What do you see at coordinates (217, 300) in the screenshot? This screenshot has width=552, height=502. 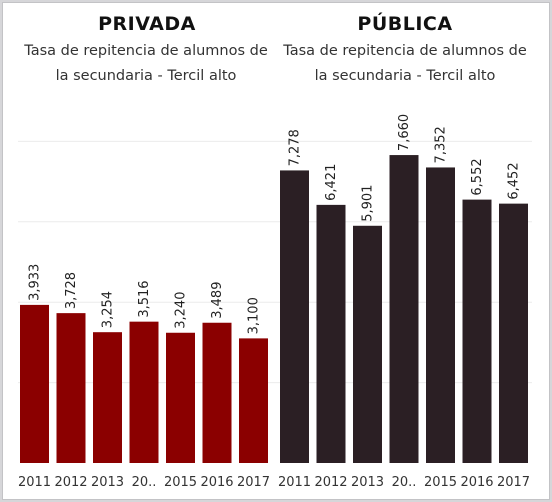 I see `privada-value-label: 3,489` at bounding box center [217, 300].